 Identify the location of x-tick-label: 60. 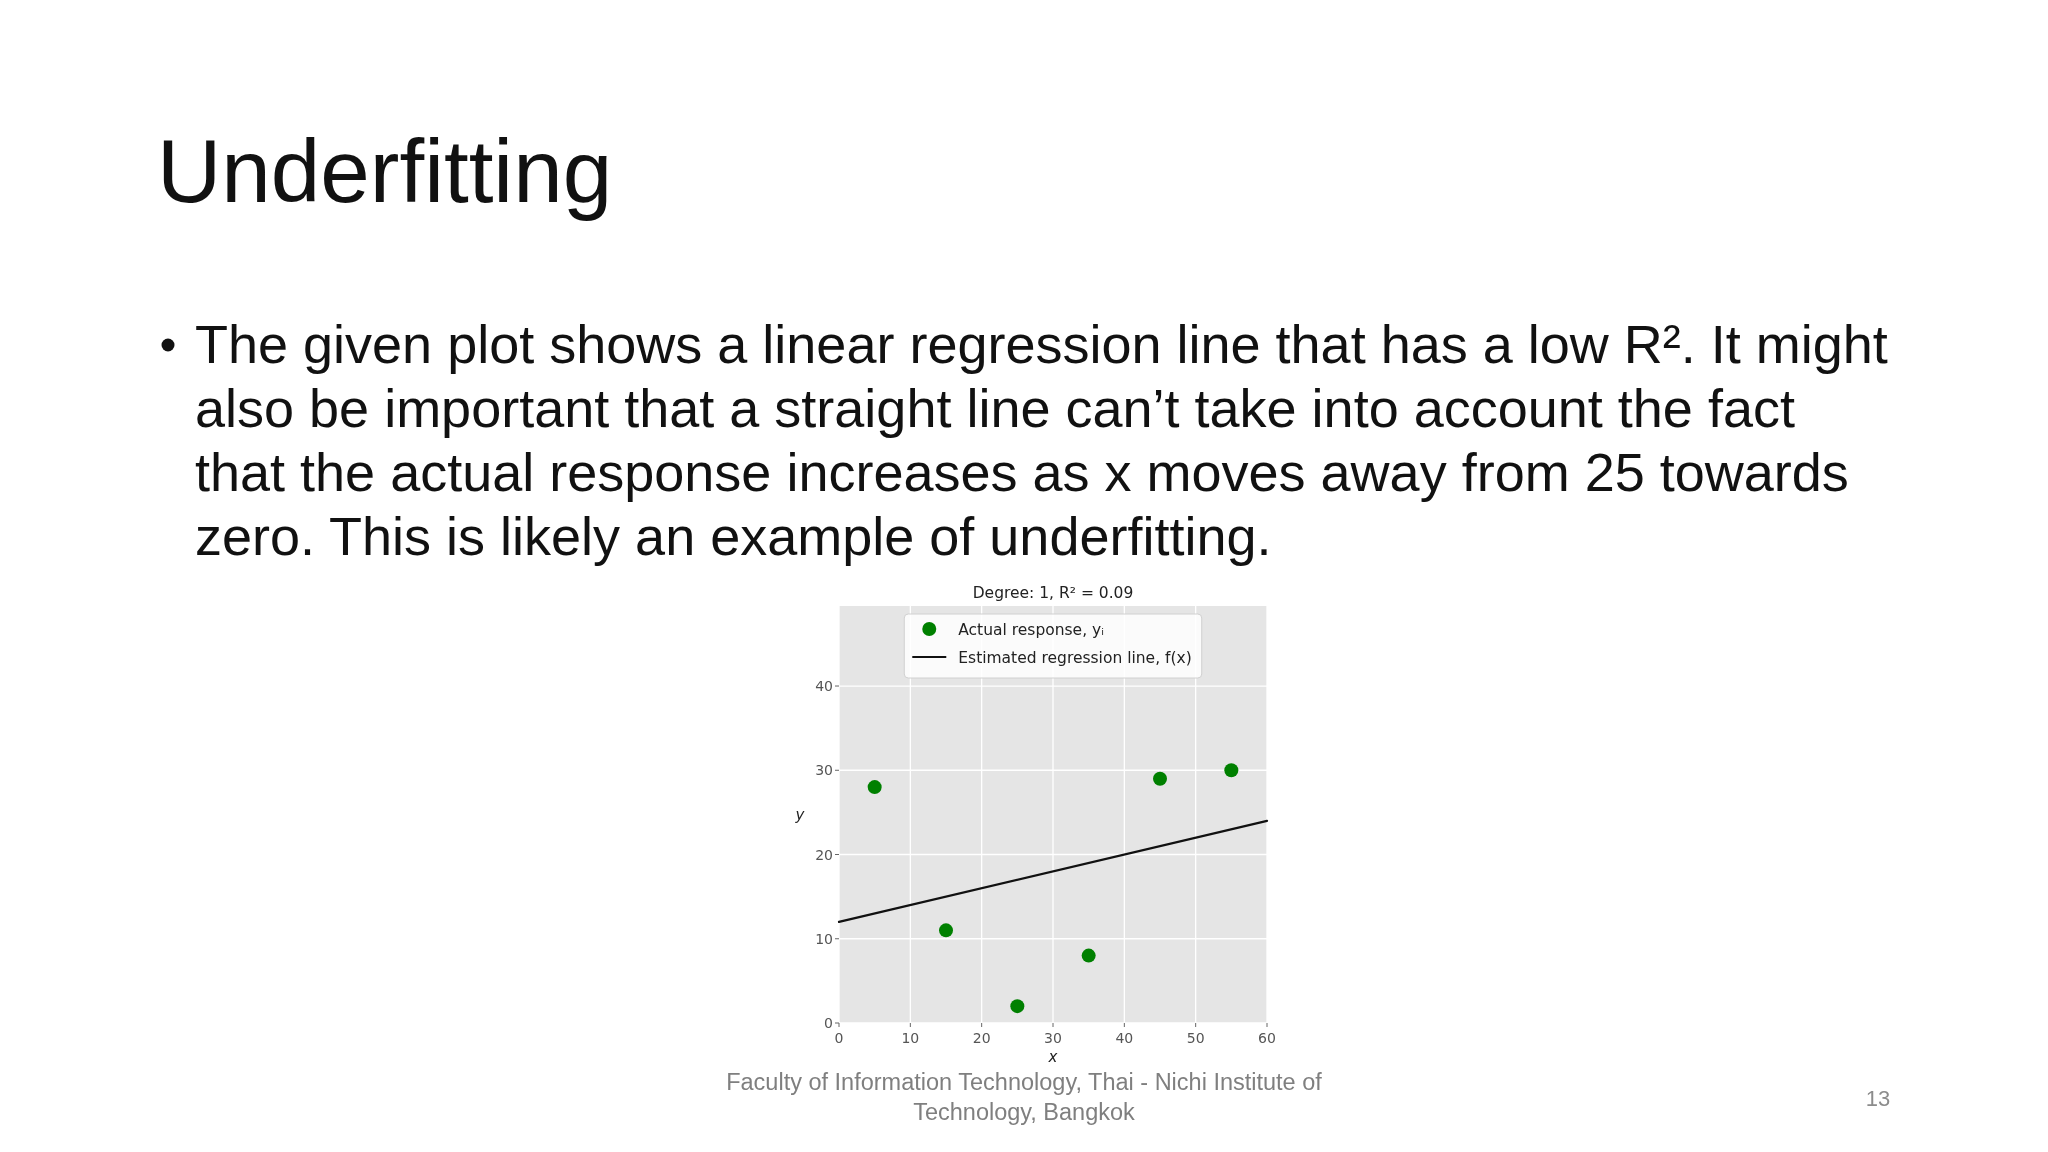
(1267, 1038).